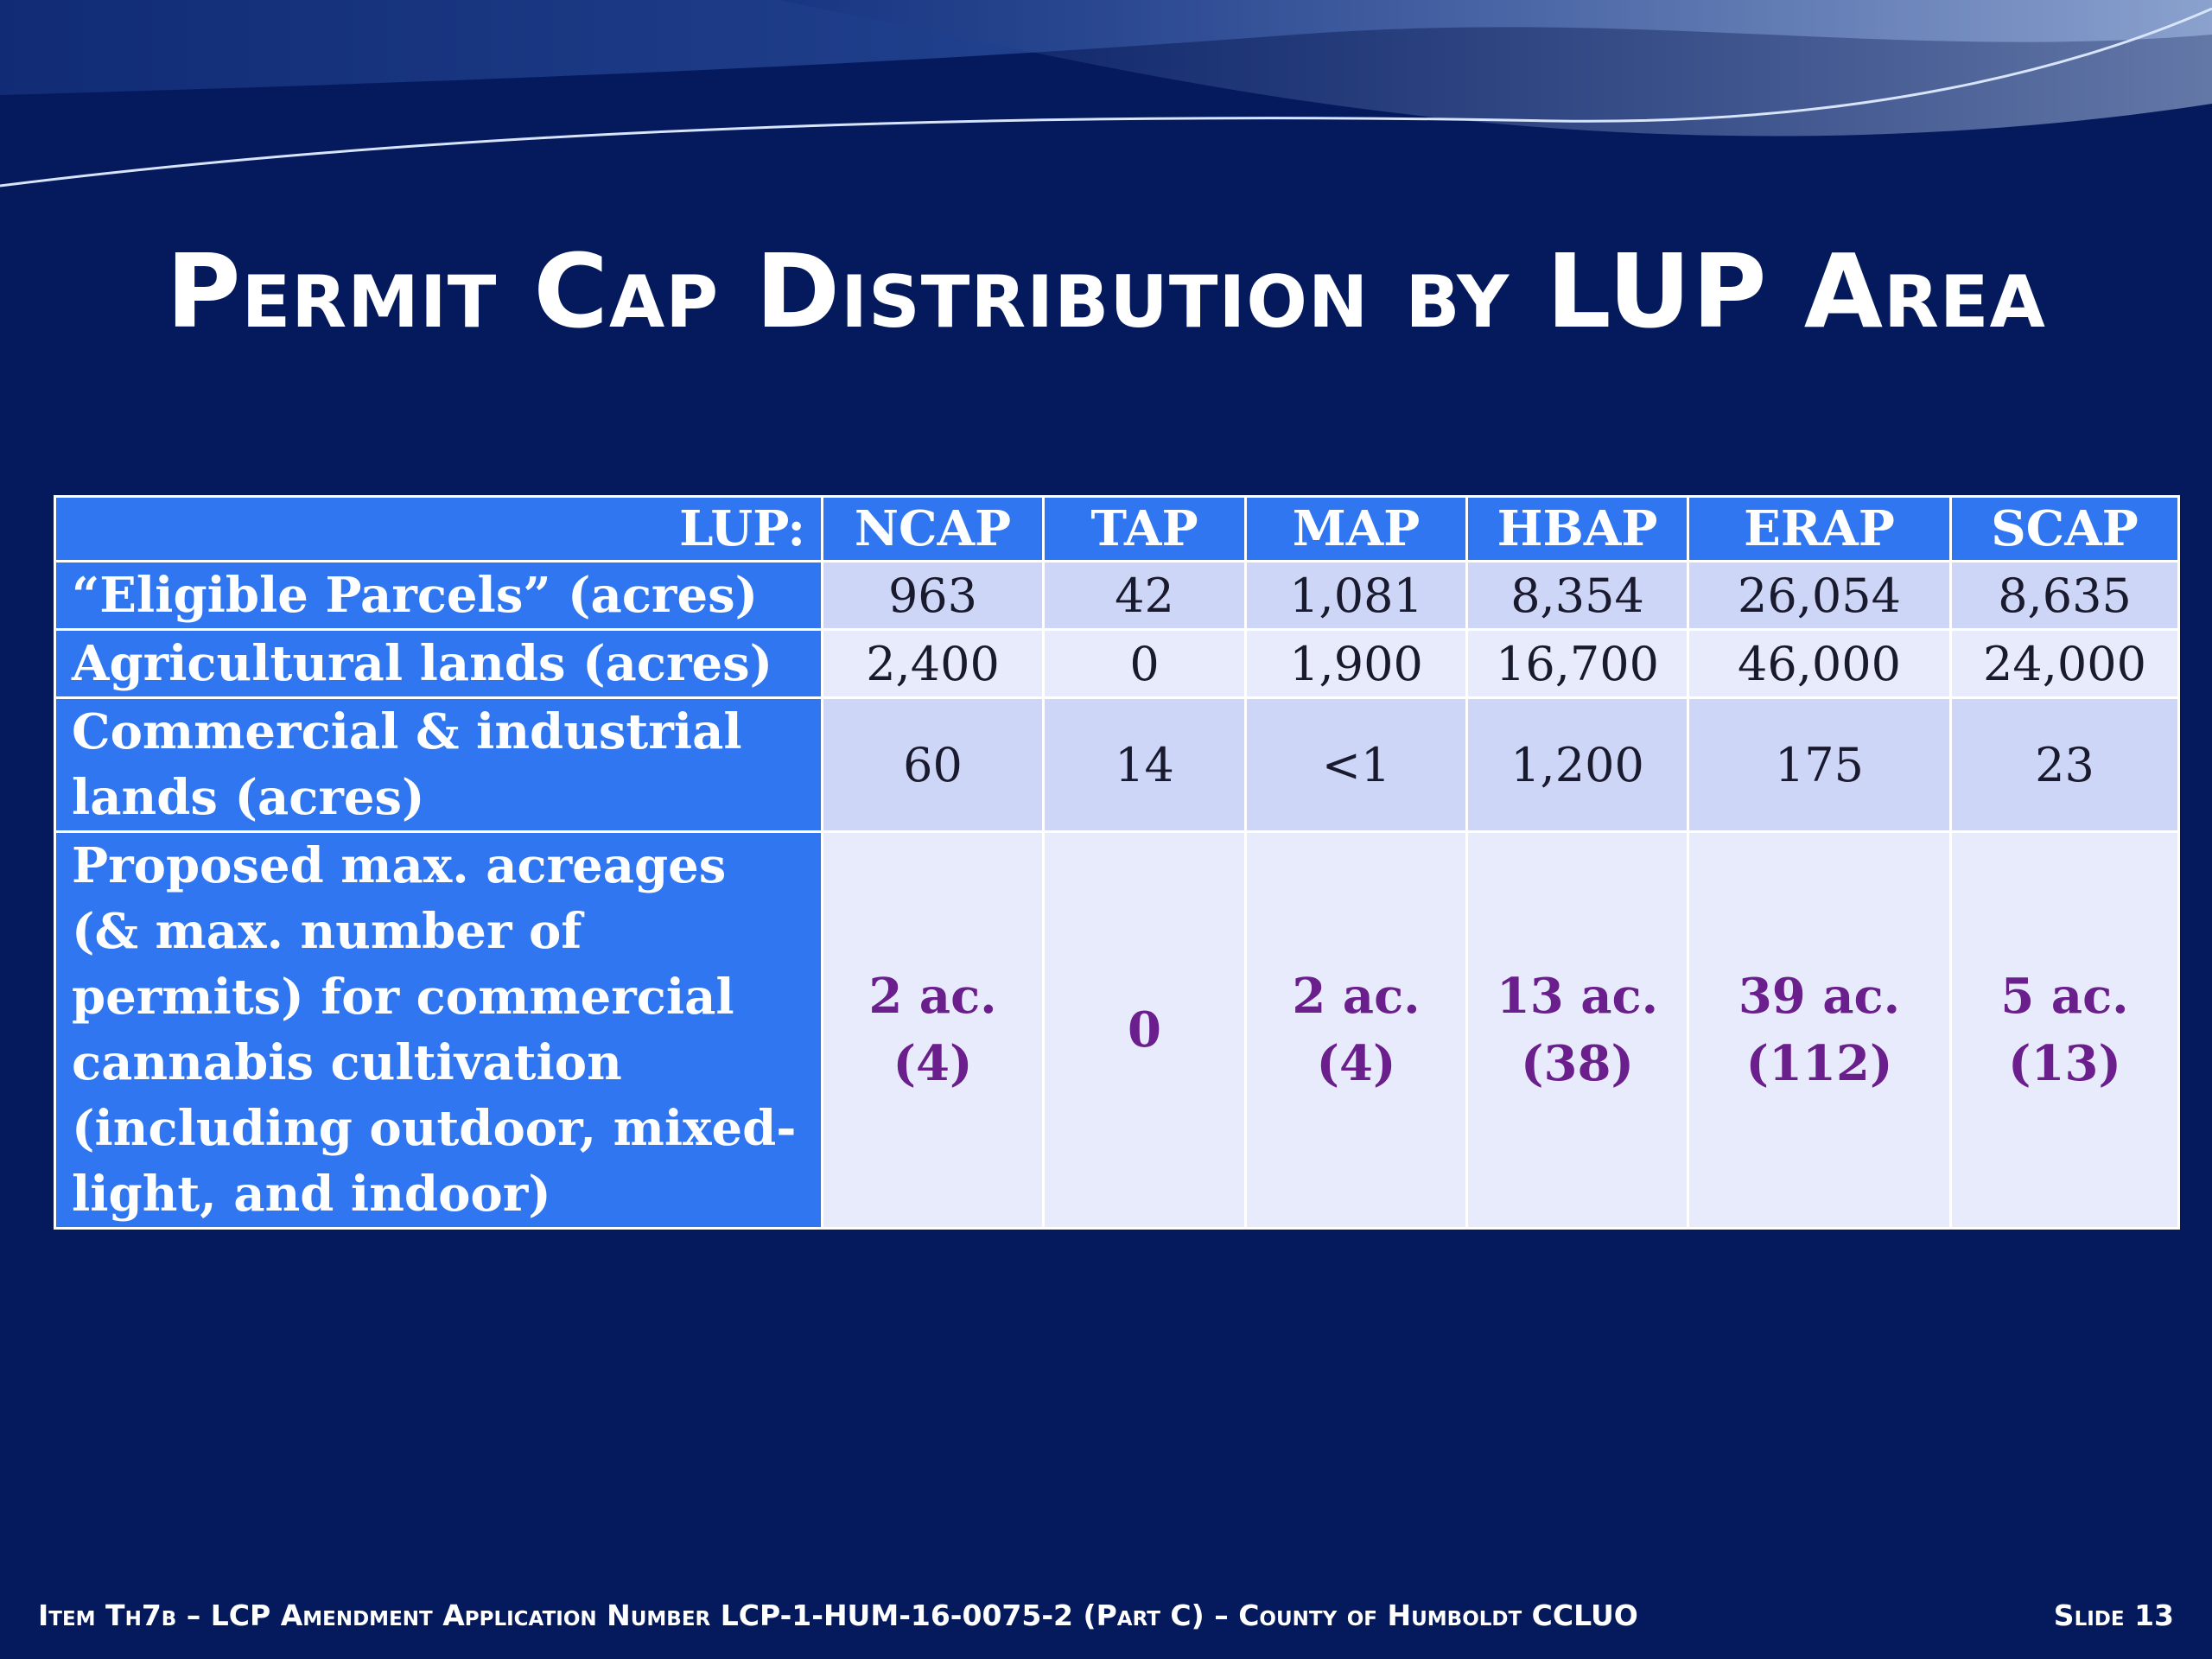 The image size is (2212, 1659). I want to click on slide-number: Slide 13, so click(2113, 1615).